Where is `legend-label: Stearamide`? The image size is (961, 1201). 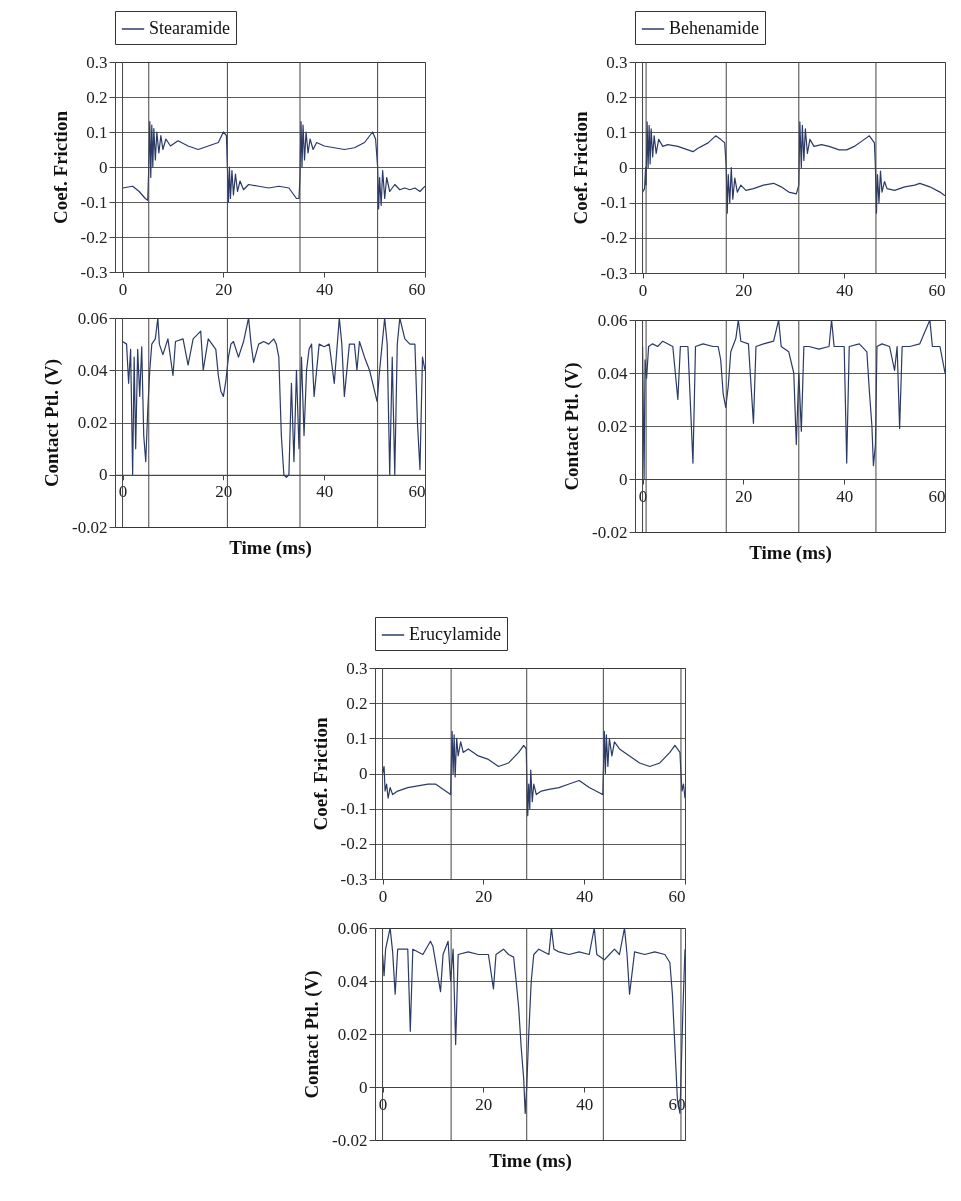 legend-label: Stearamide is located at coordinates (189, 28).